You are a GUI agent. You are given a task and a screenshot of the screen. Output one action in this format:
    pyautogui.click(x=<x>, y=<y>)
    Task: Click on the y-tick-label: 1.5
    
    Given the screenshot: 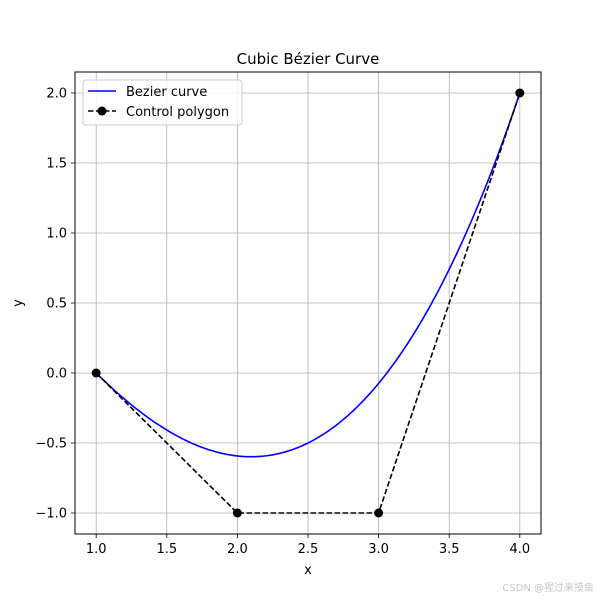 What is the action you would take?
    pyautogui.click(x=56, y=164)
    